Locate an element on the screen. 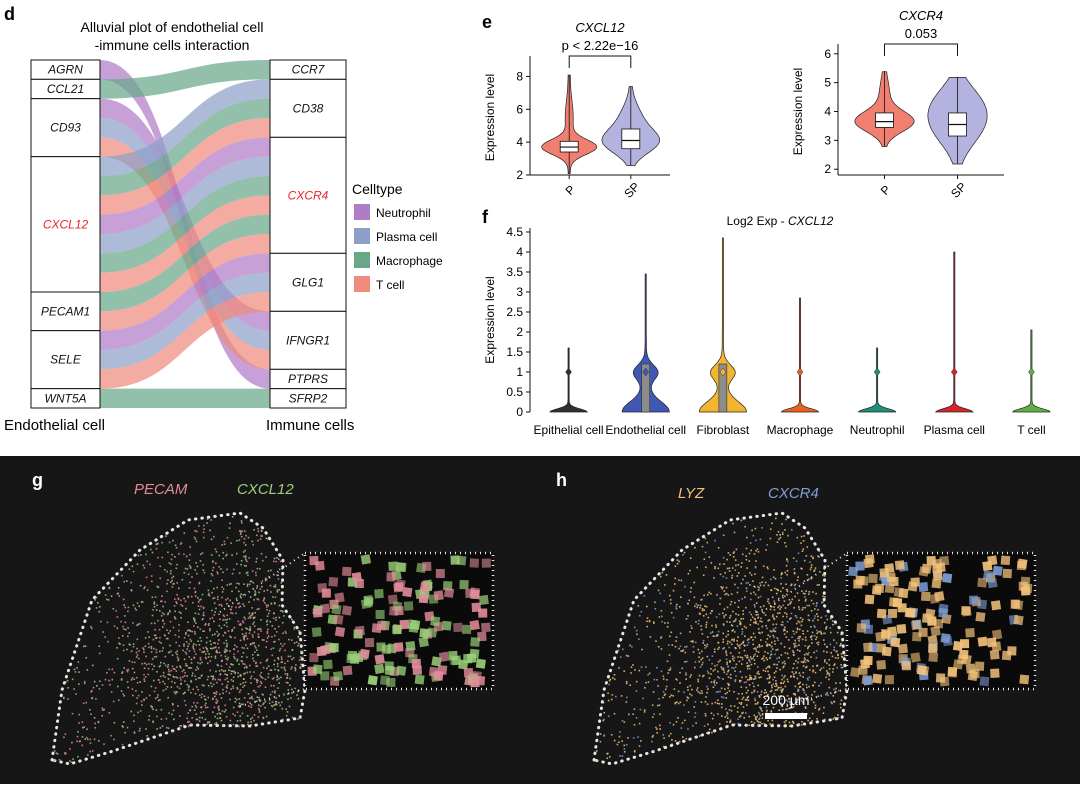 The image size is (1080, 789). violin-title: CXCL12 is located at coordinates (600, 27).